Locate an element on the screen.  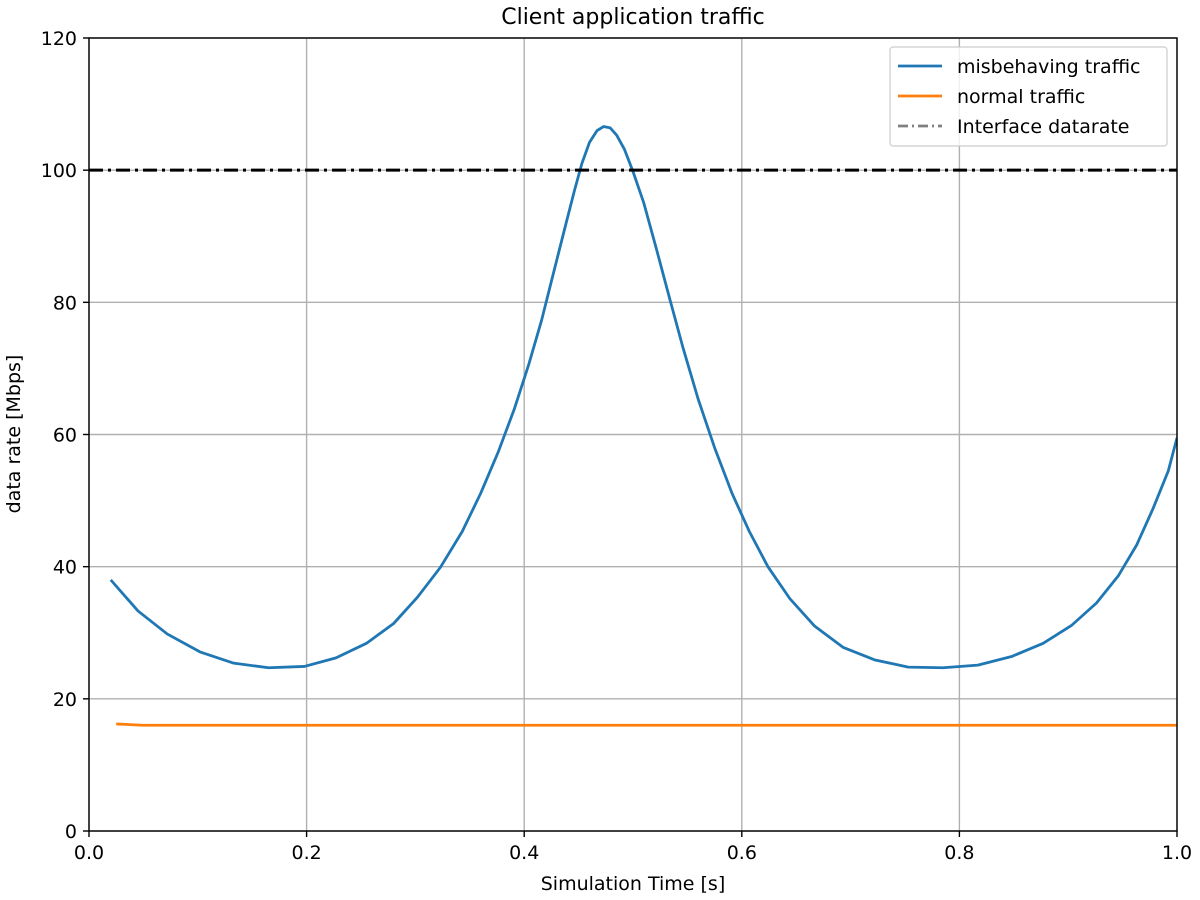
x-tick-label: 0.2 is located at coordinates (306, 853).